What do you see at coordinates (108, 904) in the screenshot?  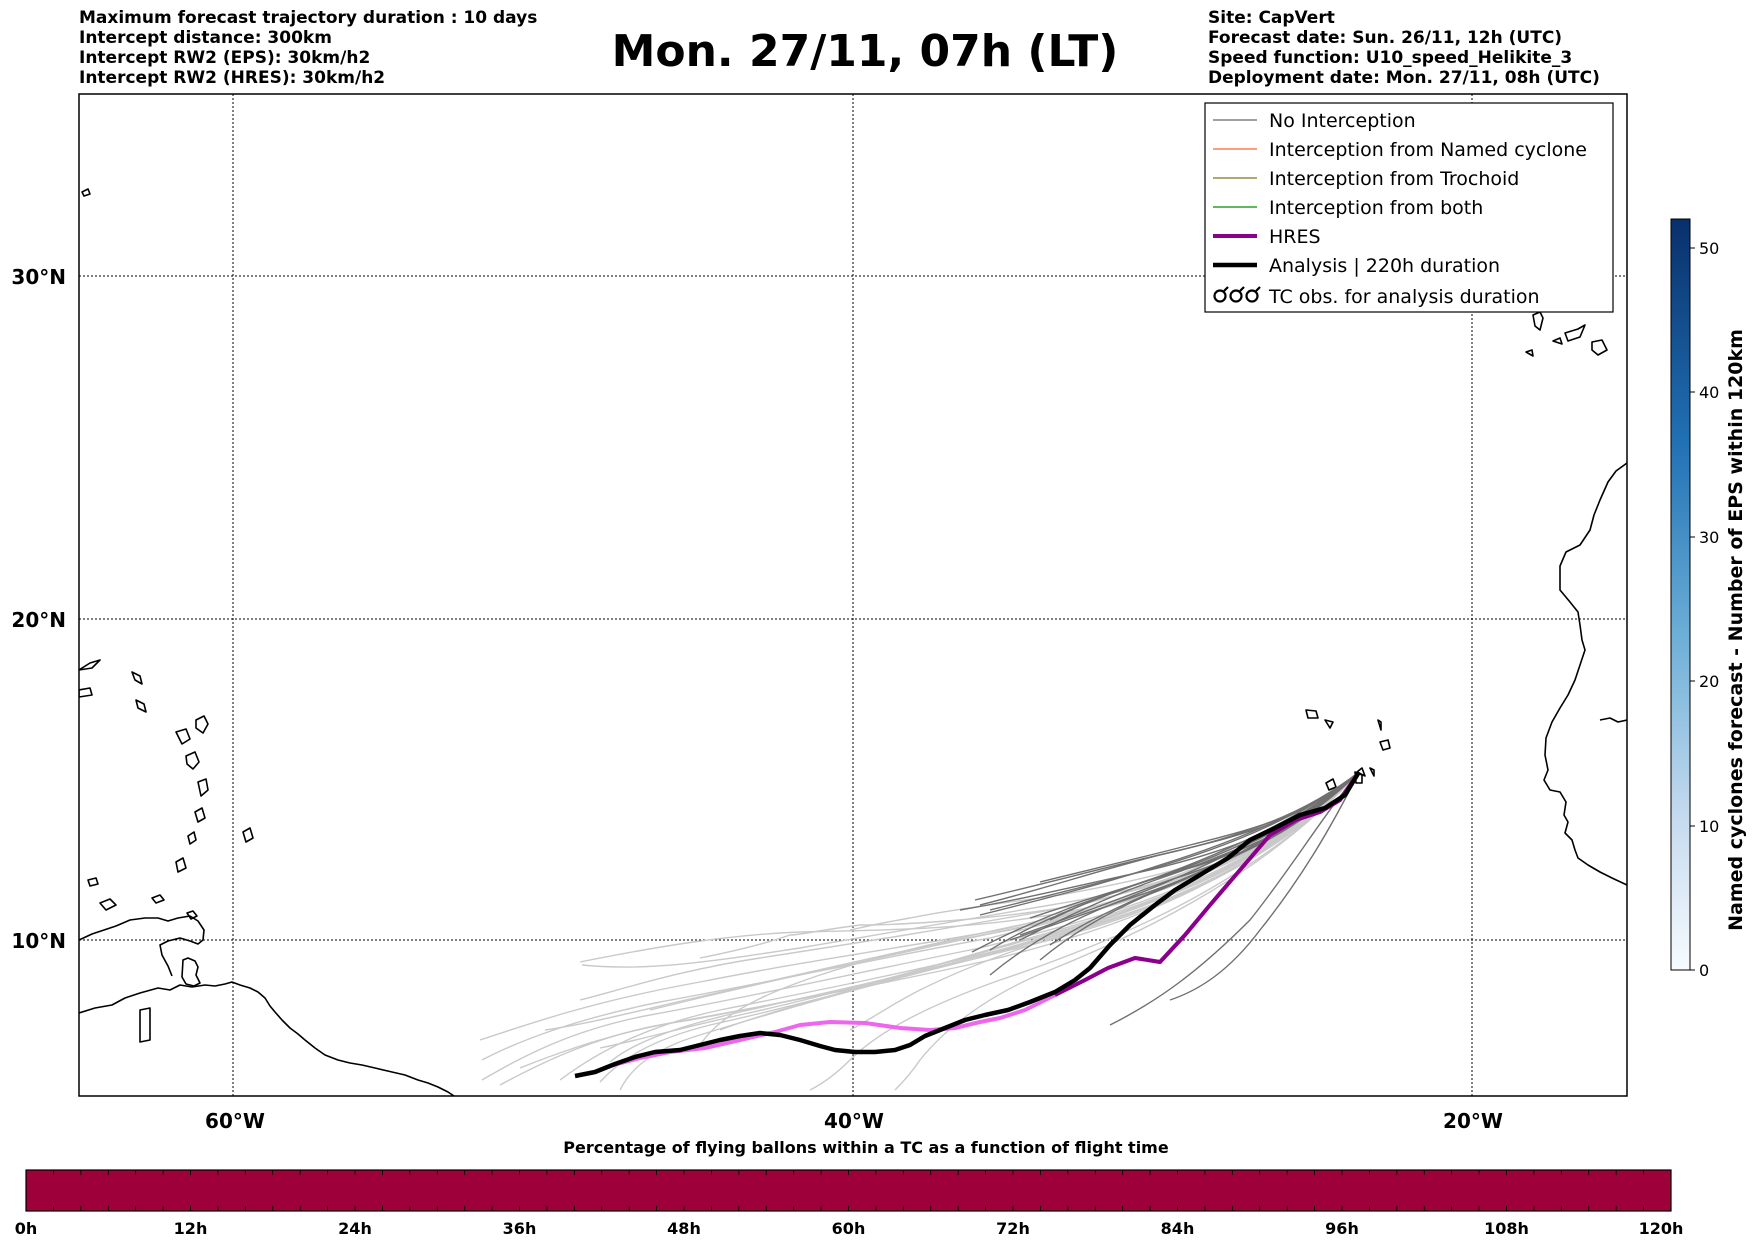 I see `island-grenada` at bounding box center [108, 904].